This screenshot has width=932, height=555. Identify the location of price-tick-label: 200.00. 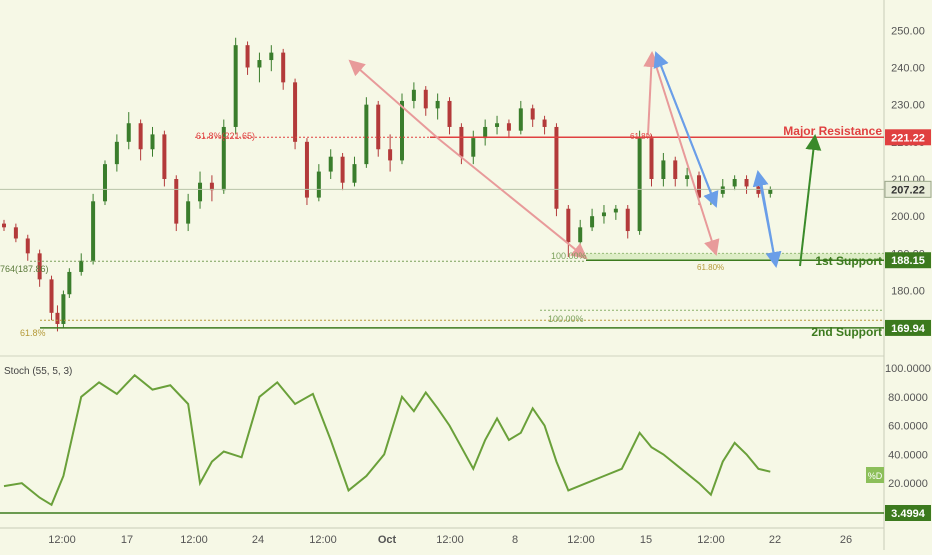
(908, 217).